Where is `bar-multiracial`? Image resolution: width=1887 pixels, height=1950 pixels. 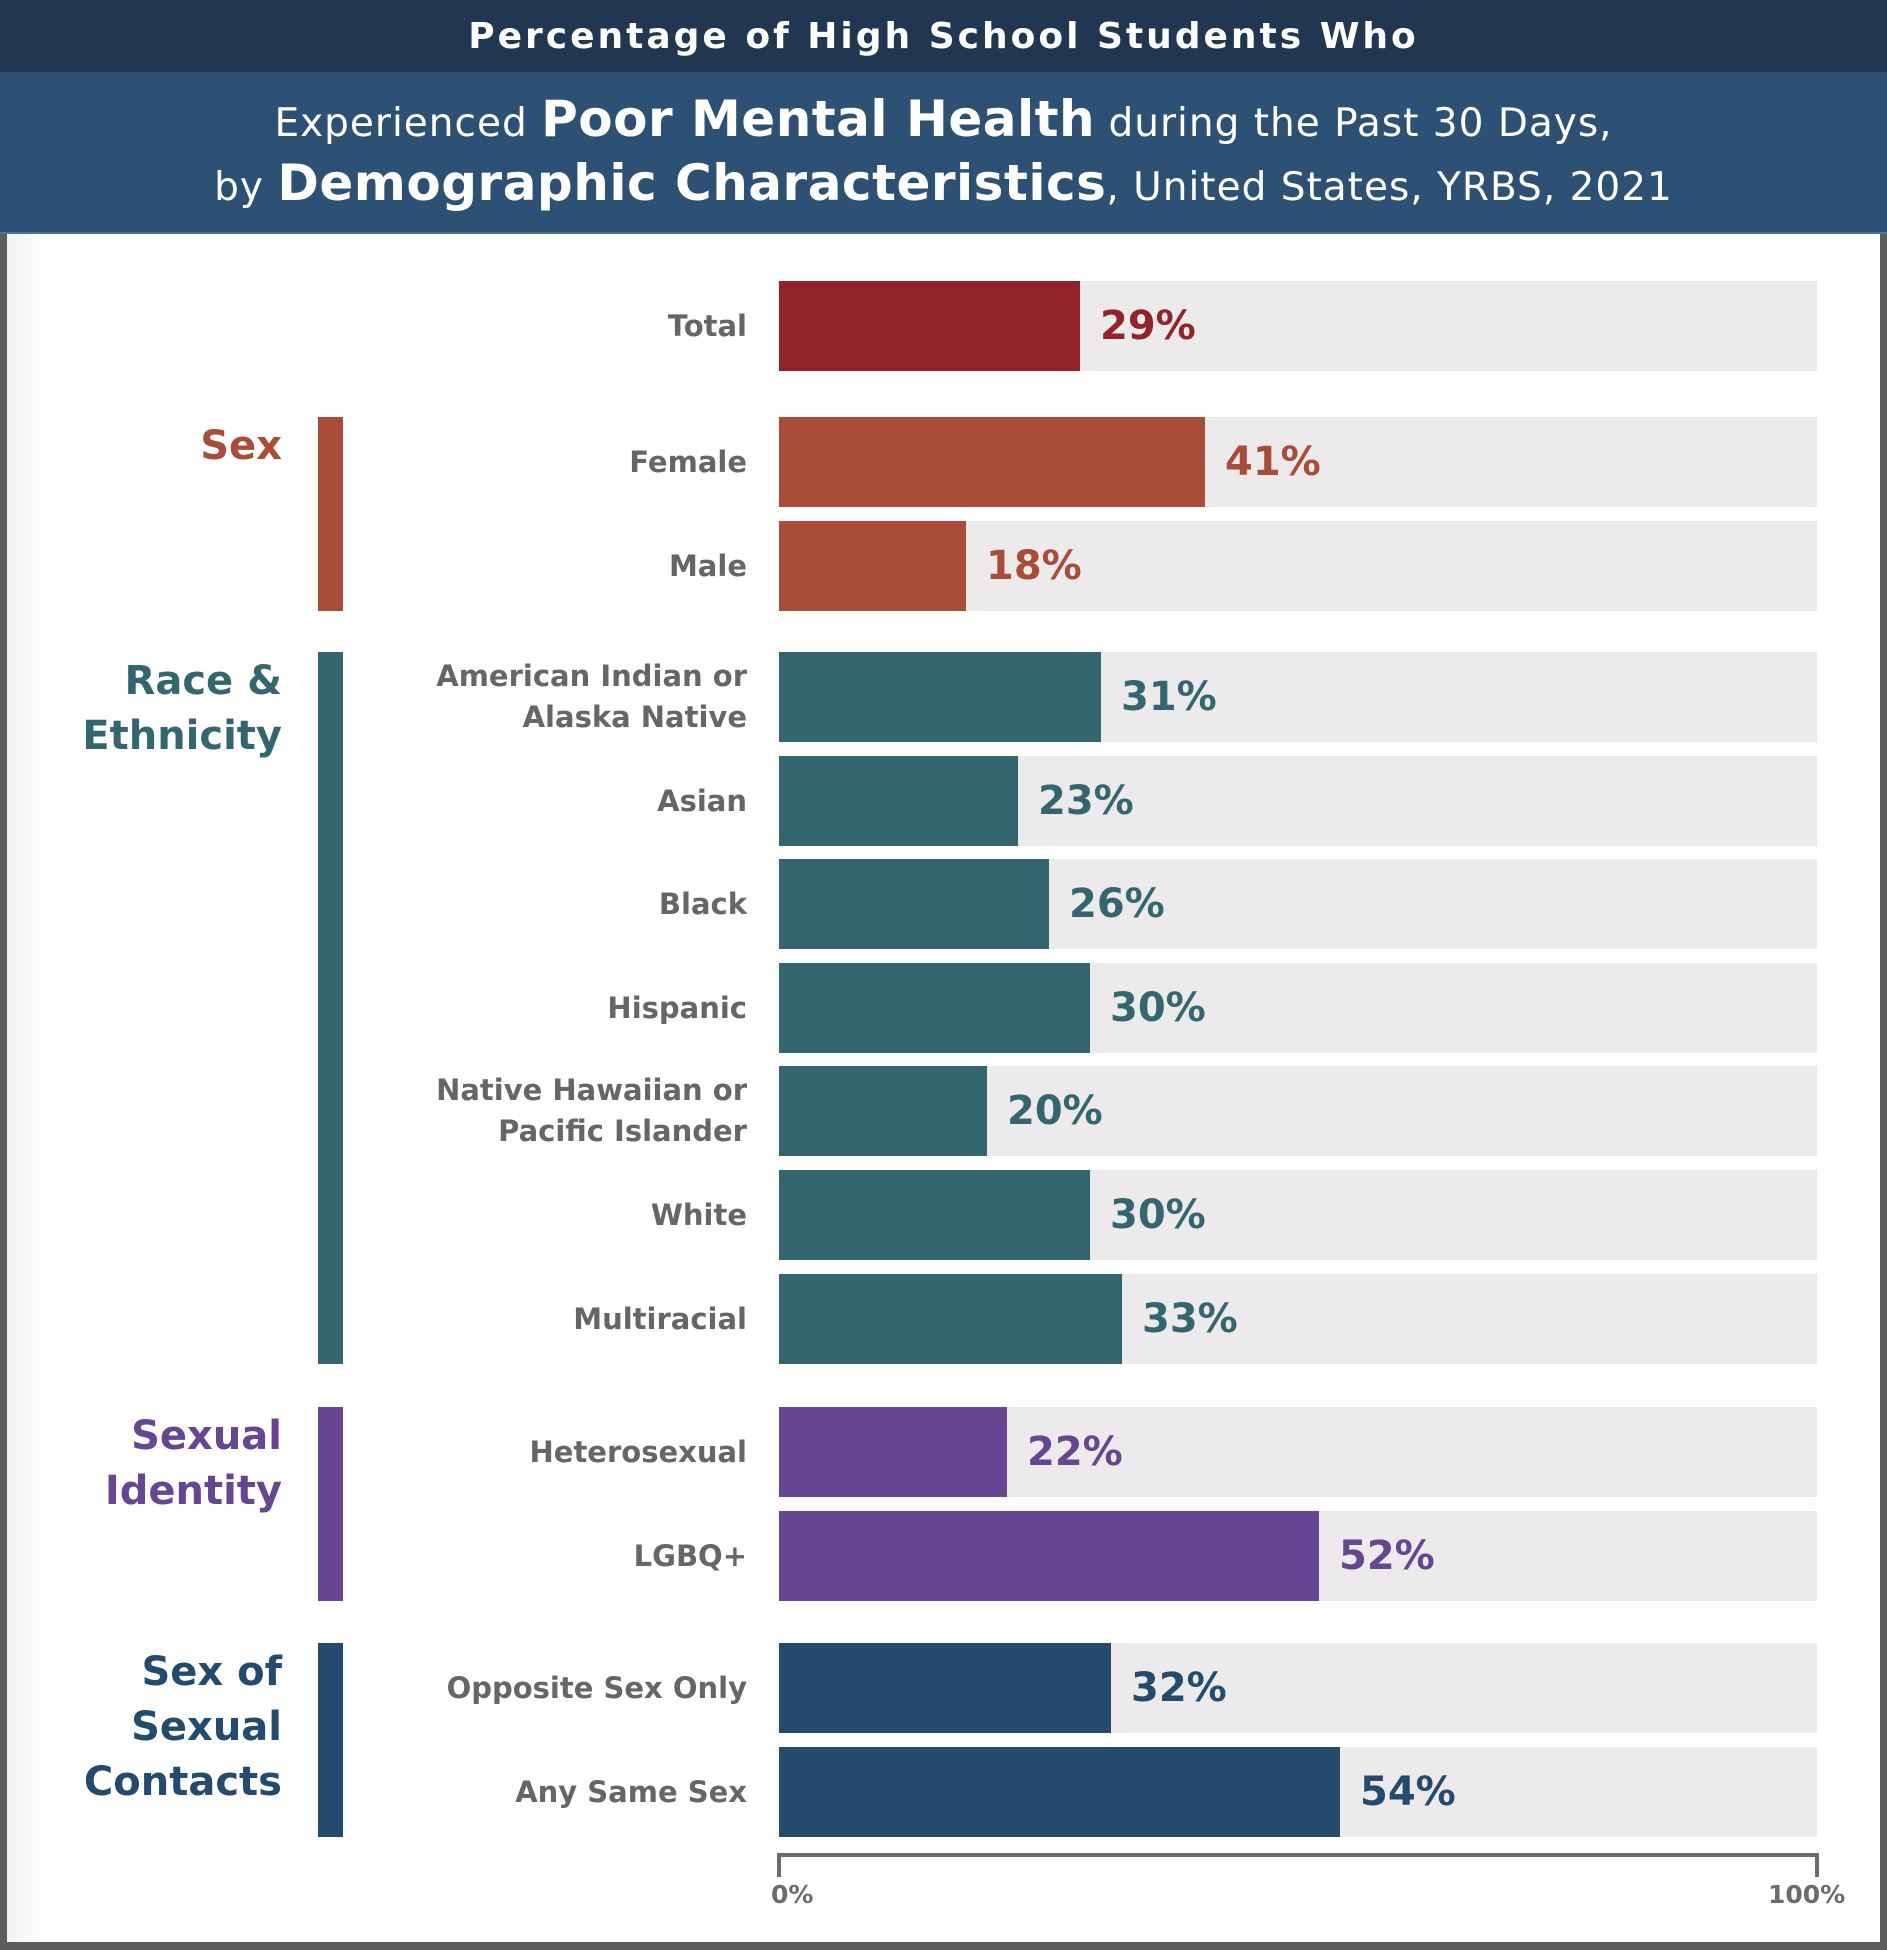 bar-multiracial is located at coordinates (950, 1319).